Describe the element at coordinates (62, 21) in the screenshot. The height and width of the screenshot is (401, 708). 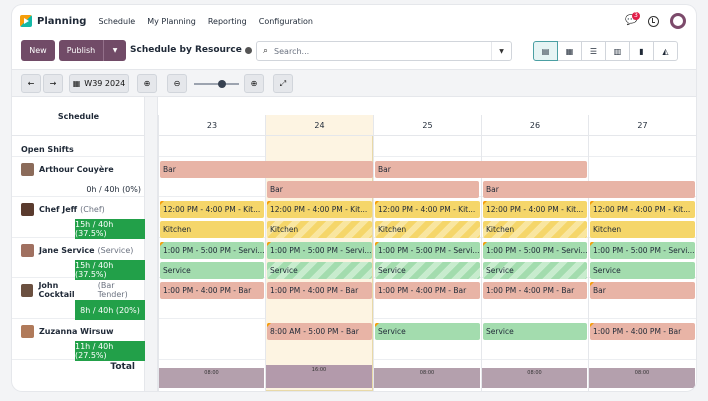
I see `app-name: Planning` at that location.